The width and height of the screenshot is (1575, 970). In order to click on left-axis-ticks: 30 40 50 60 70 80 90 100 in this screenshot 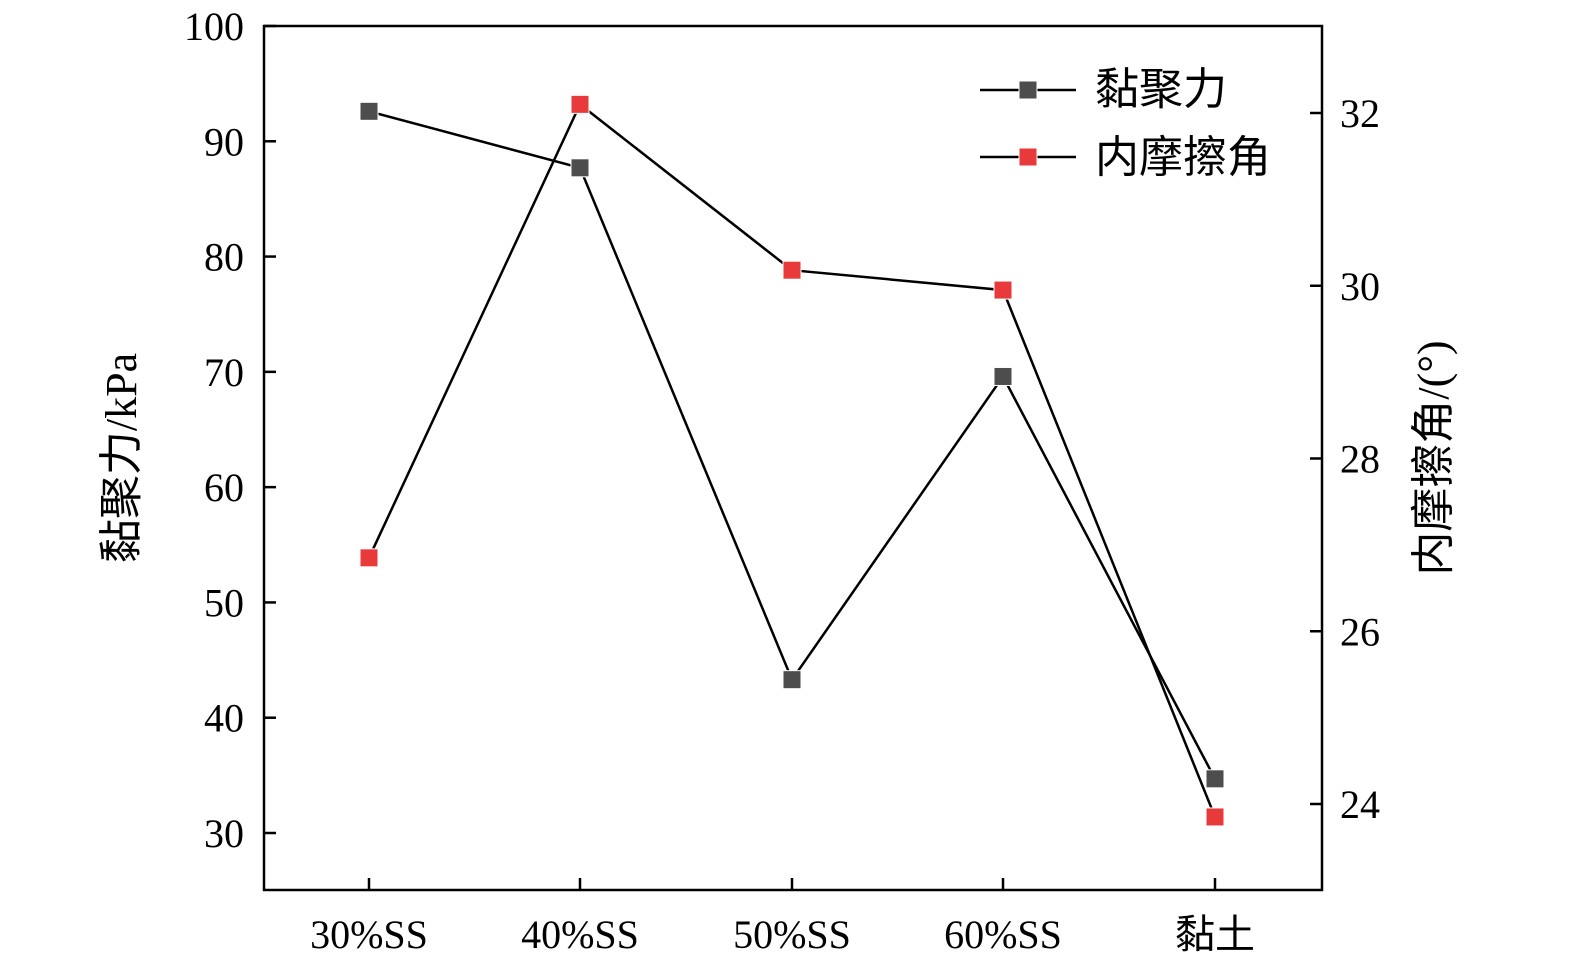, I will do `click(230, 430)`.